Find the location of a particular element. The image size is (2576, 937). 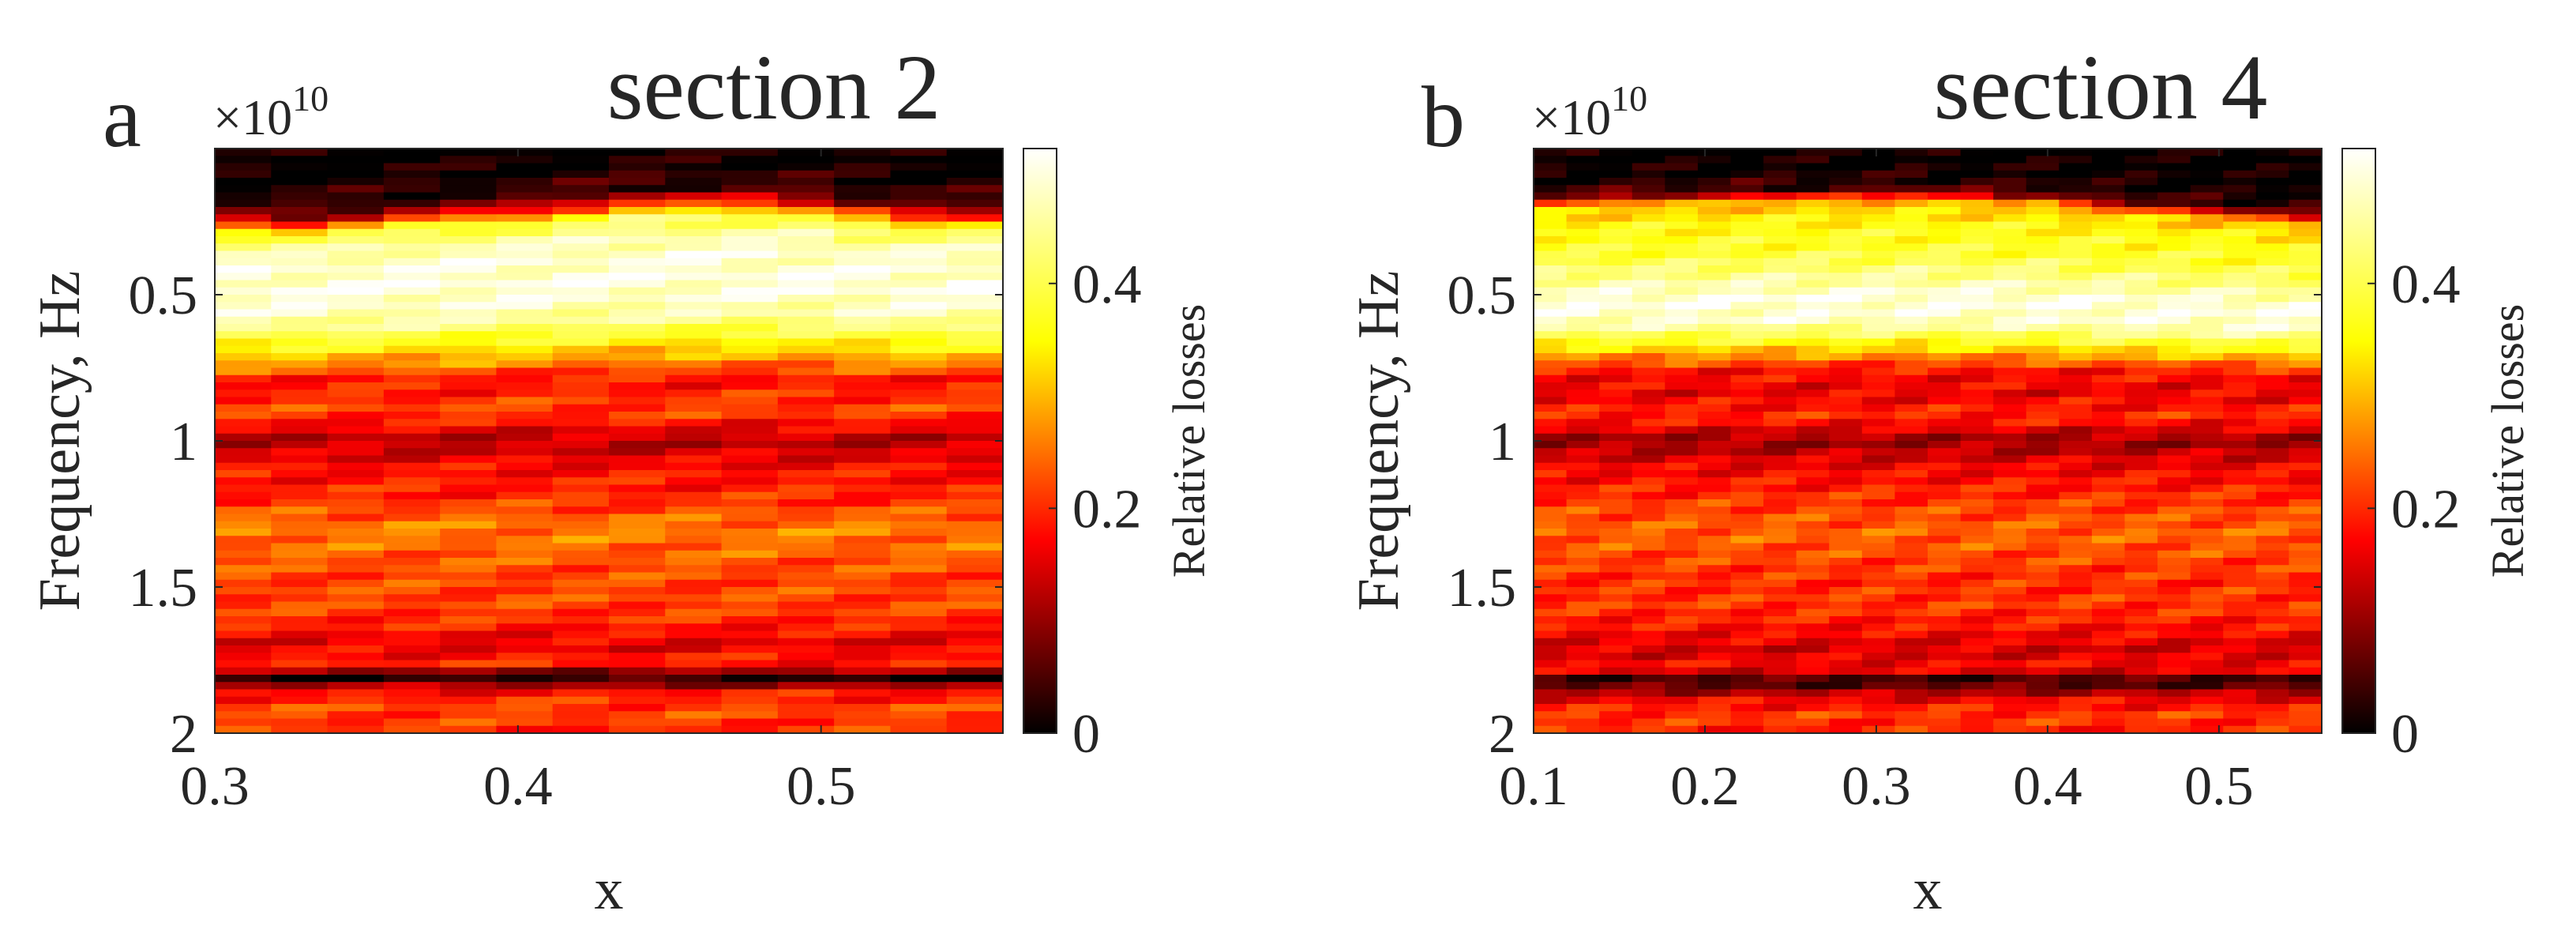

panel-label-b: b is located at coordinates (1443, 117).